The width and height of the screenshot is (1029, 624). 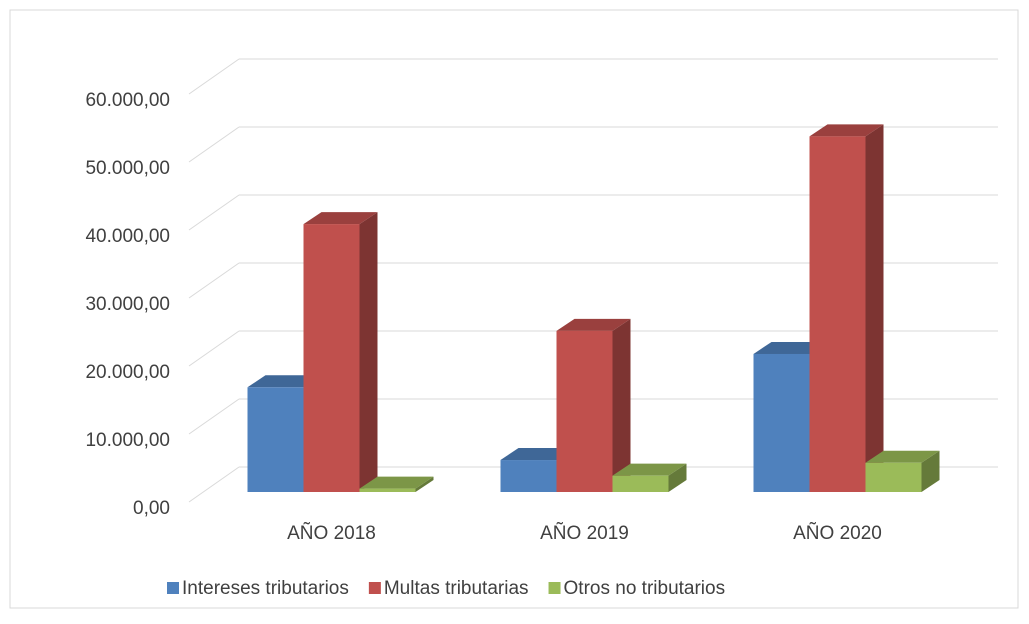 What do you see at coordinates (127, 304) in the screenshot?
I see `y-tick-label: 30.000,00` at bounding box center [127, 304].